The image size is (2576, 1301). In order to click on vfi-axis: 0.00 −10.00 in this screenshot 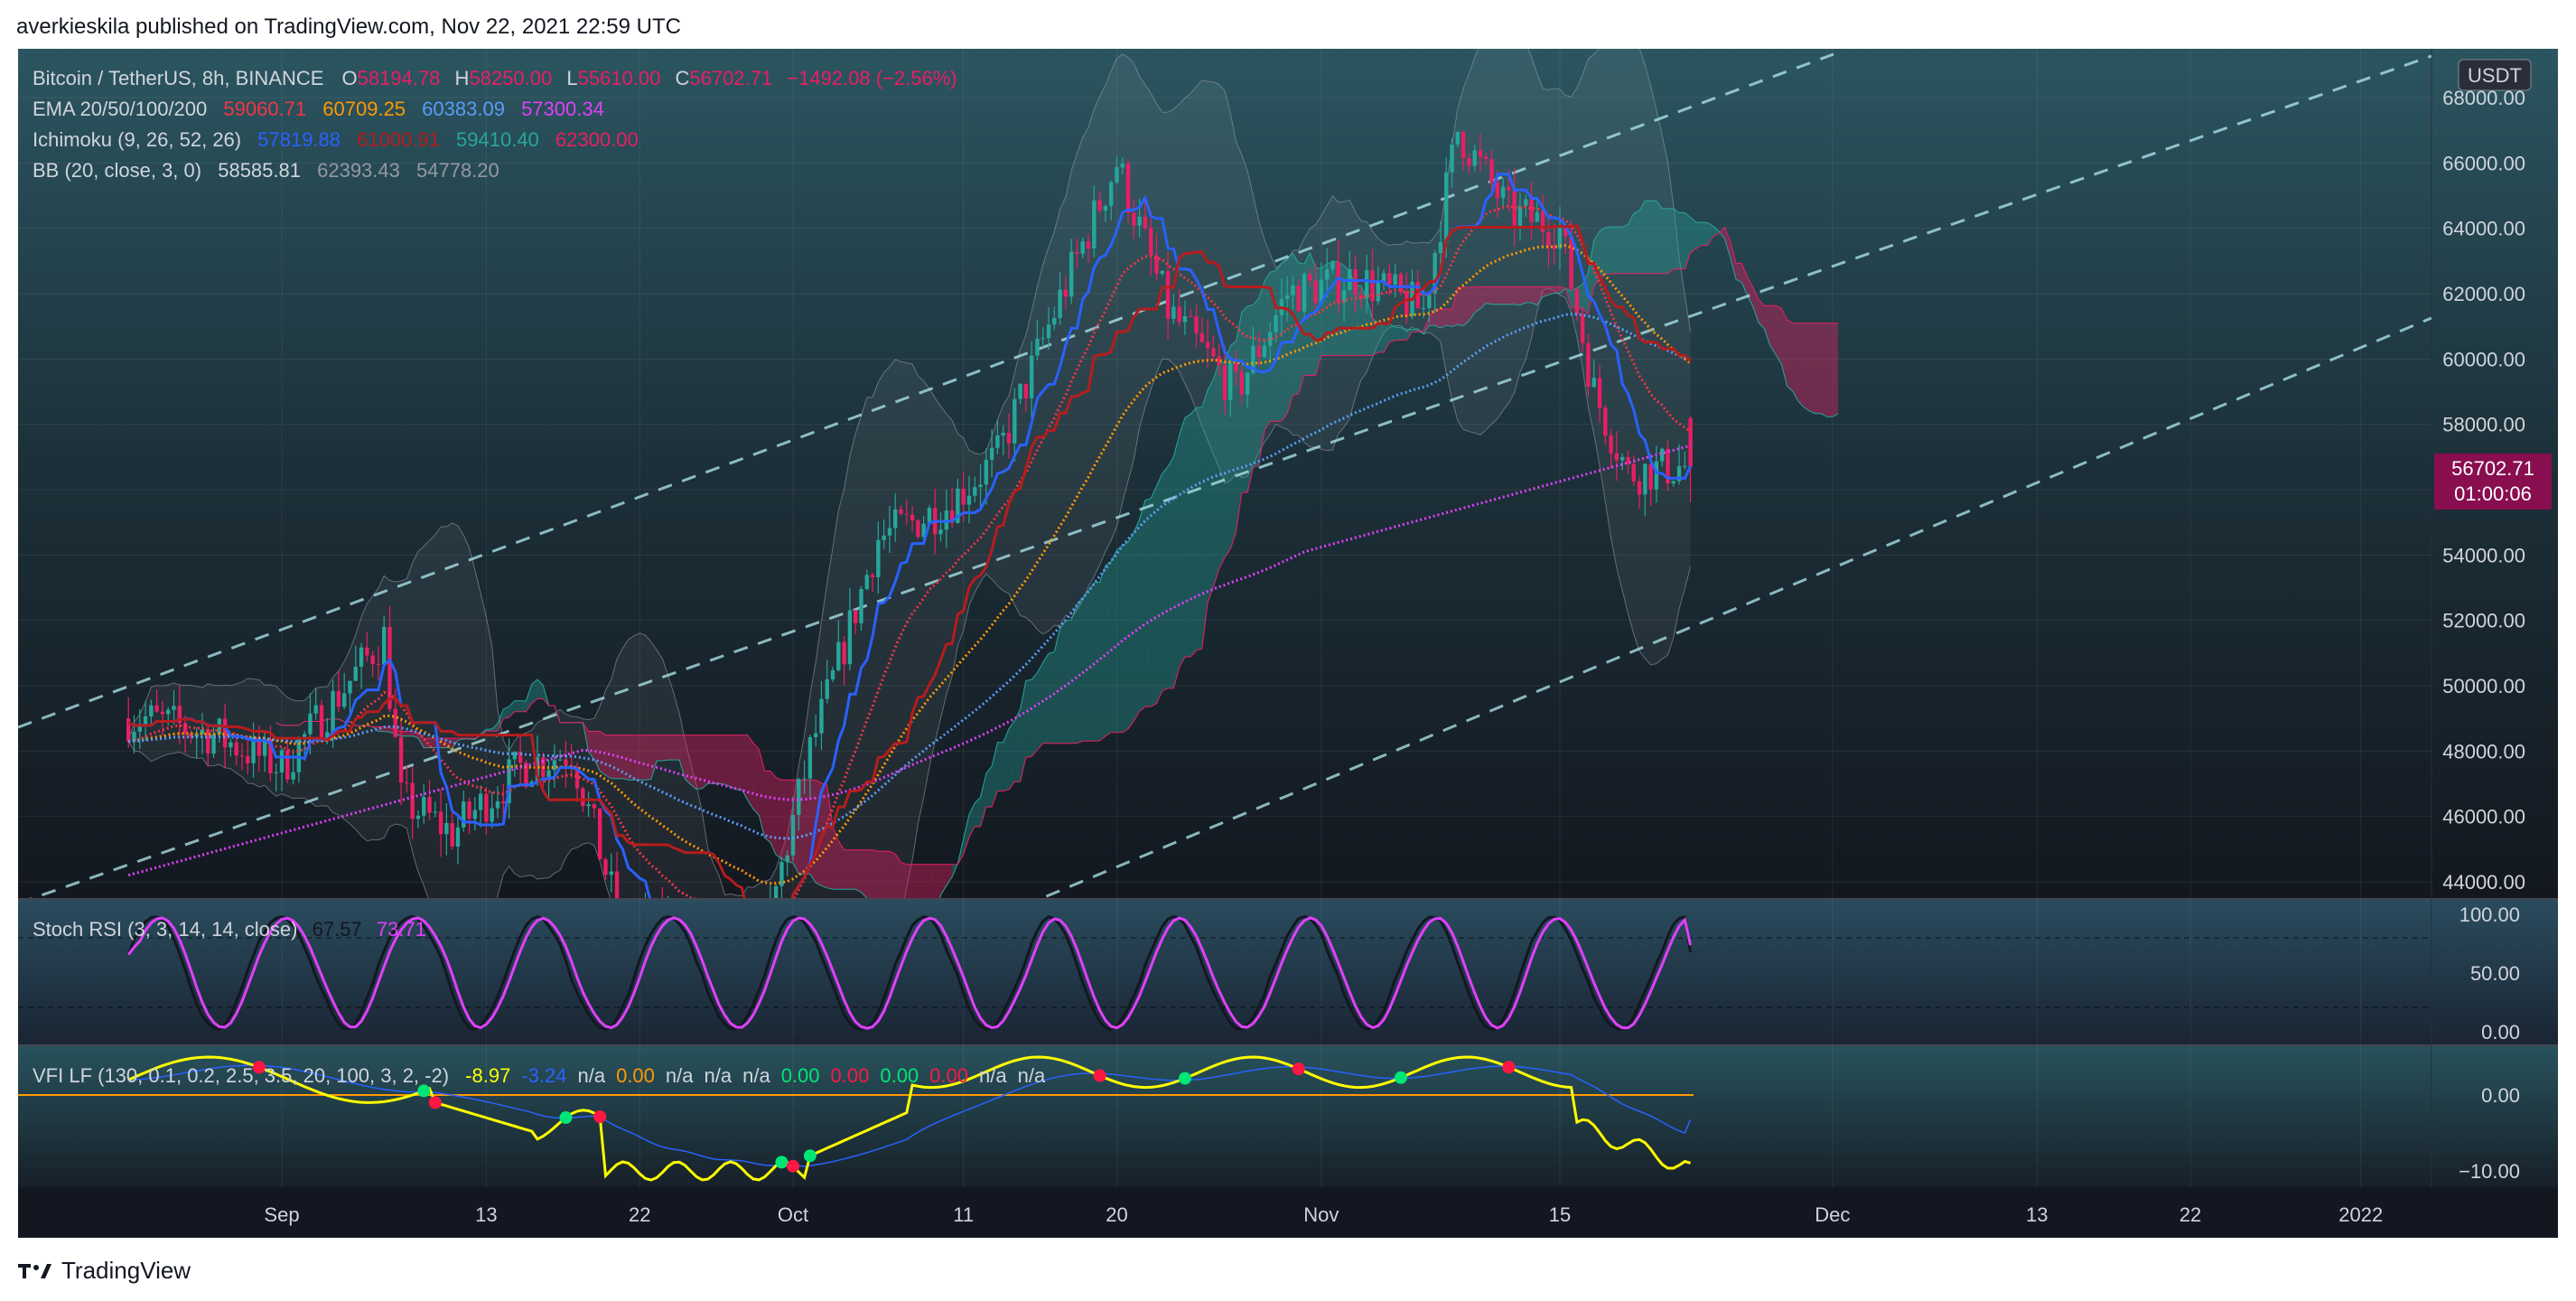, I will do `click(2489, 1133)`.